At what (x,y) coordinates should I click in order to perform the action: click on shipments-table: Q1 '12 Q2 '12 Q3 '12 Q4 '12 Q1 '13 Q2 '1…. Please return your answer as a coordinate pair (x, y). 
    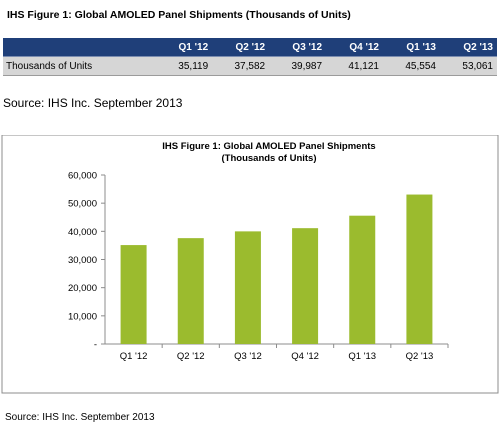
    Looking at the image, I should click on (250, 57).